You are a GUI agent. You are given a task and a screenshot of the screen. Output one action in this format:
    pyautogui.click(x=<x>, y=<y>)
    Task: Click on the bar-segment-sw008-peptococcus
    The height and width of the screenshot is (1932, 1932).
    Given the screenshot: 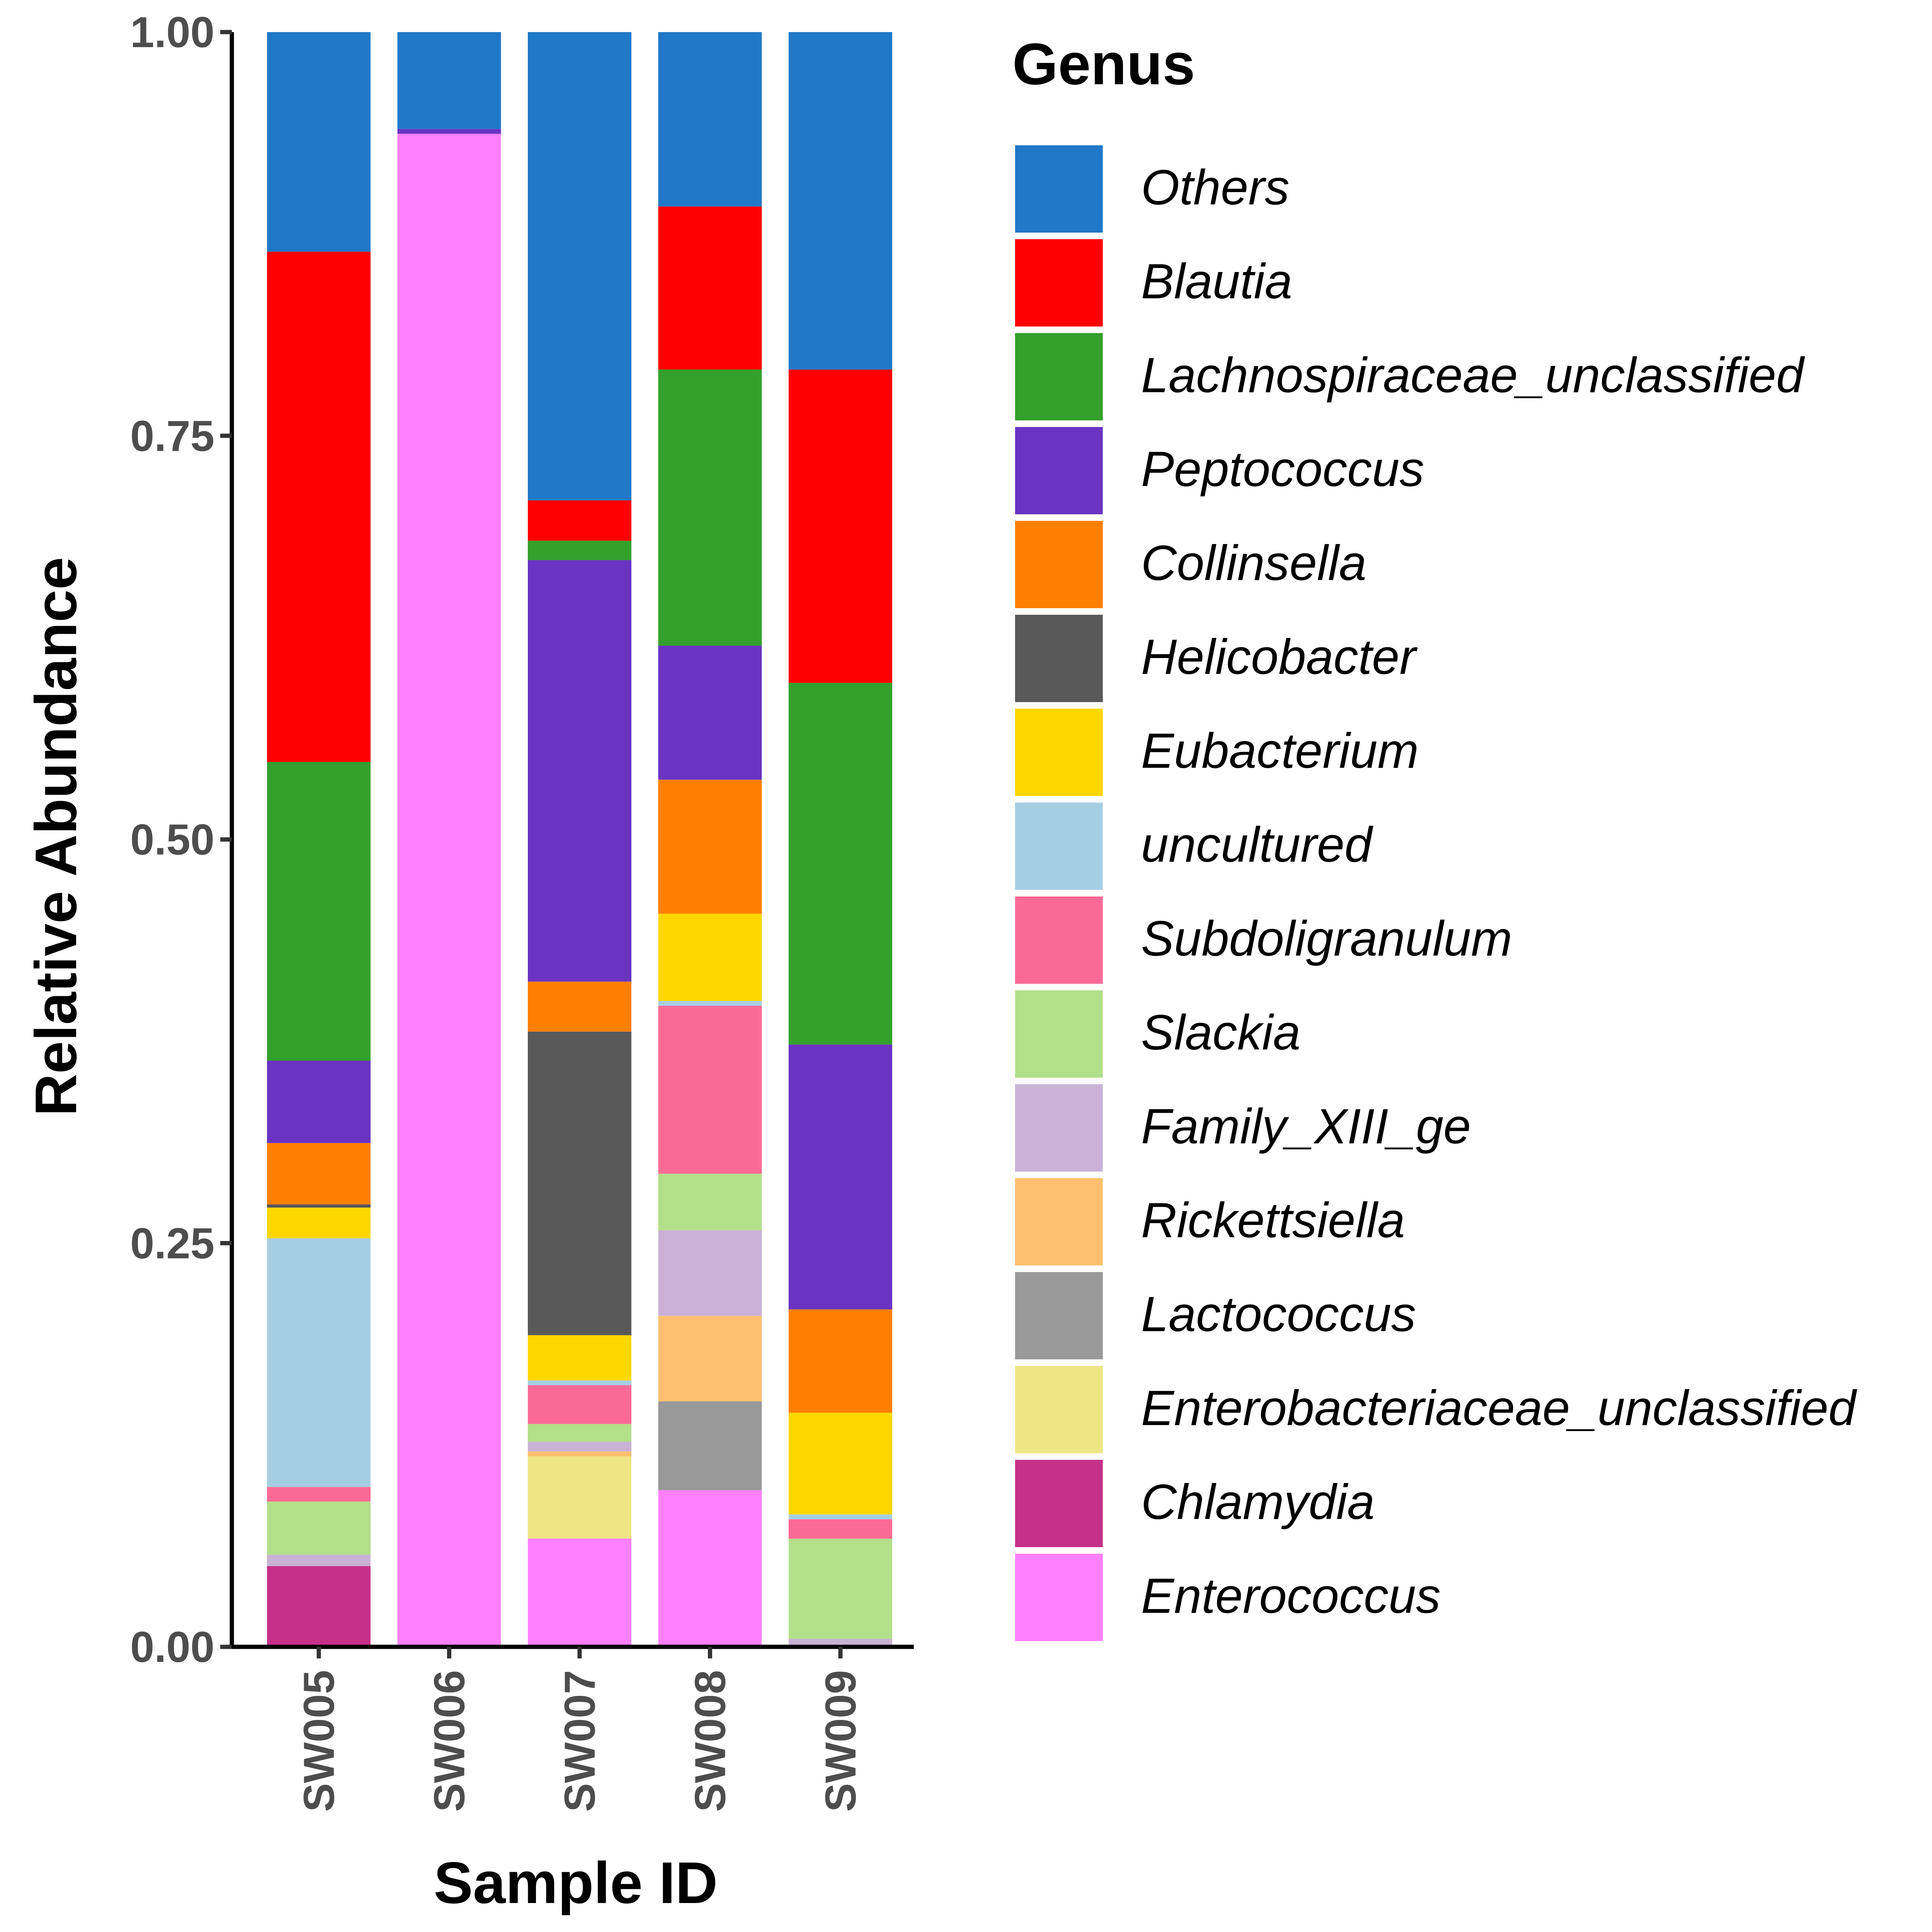 What is the action you would take?
    pyautogui.click(x=710, y=713)
    